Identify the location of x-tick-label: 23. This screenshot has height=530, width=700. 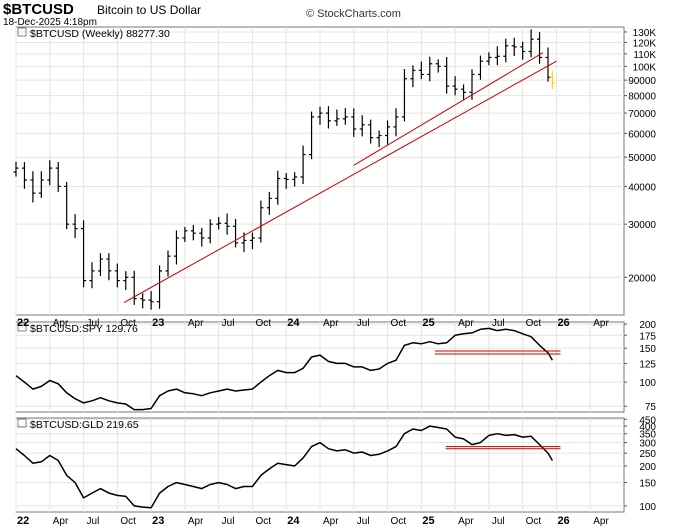
(158, 521).